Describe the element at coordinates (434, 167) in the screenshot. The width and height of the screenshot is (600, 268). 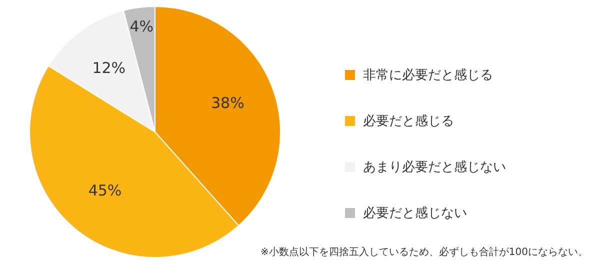
I see `legend-label: あまり必要だと感じない` at that location.